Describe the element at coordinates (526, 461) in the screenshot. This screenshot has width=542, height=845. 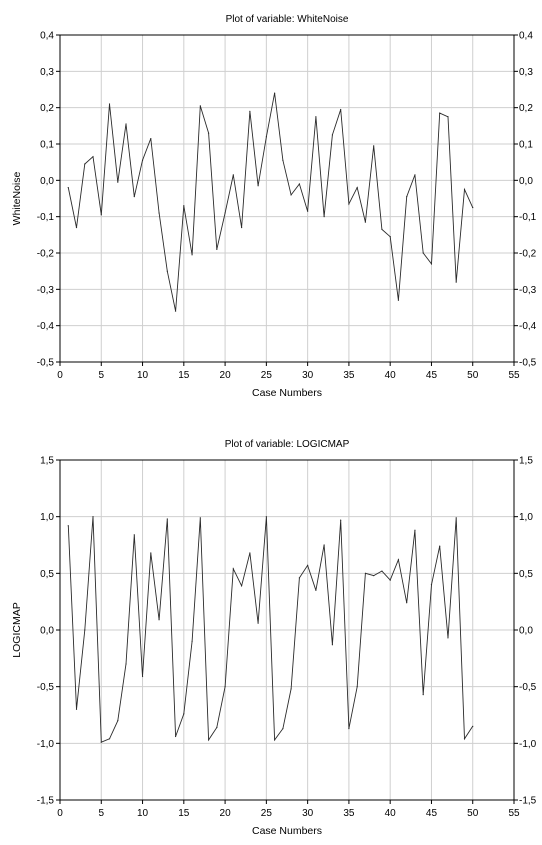
I see `chart2-y-tick-label-right: 1,5` at that location.